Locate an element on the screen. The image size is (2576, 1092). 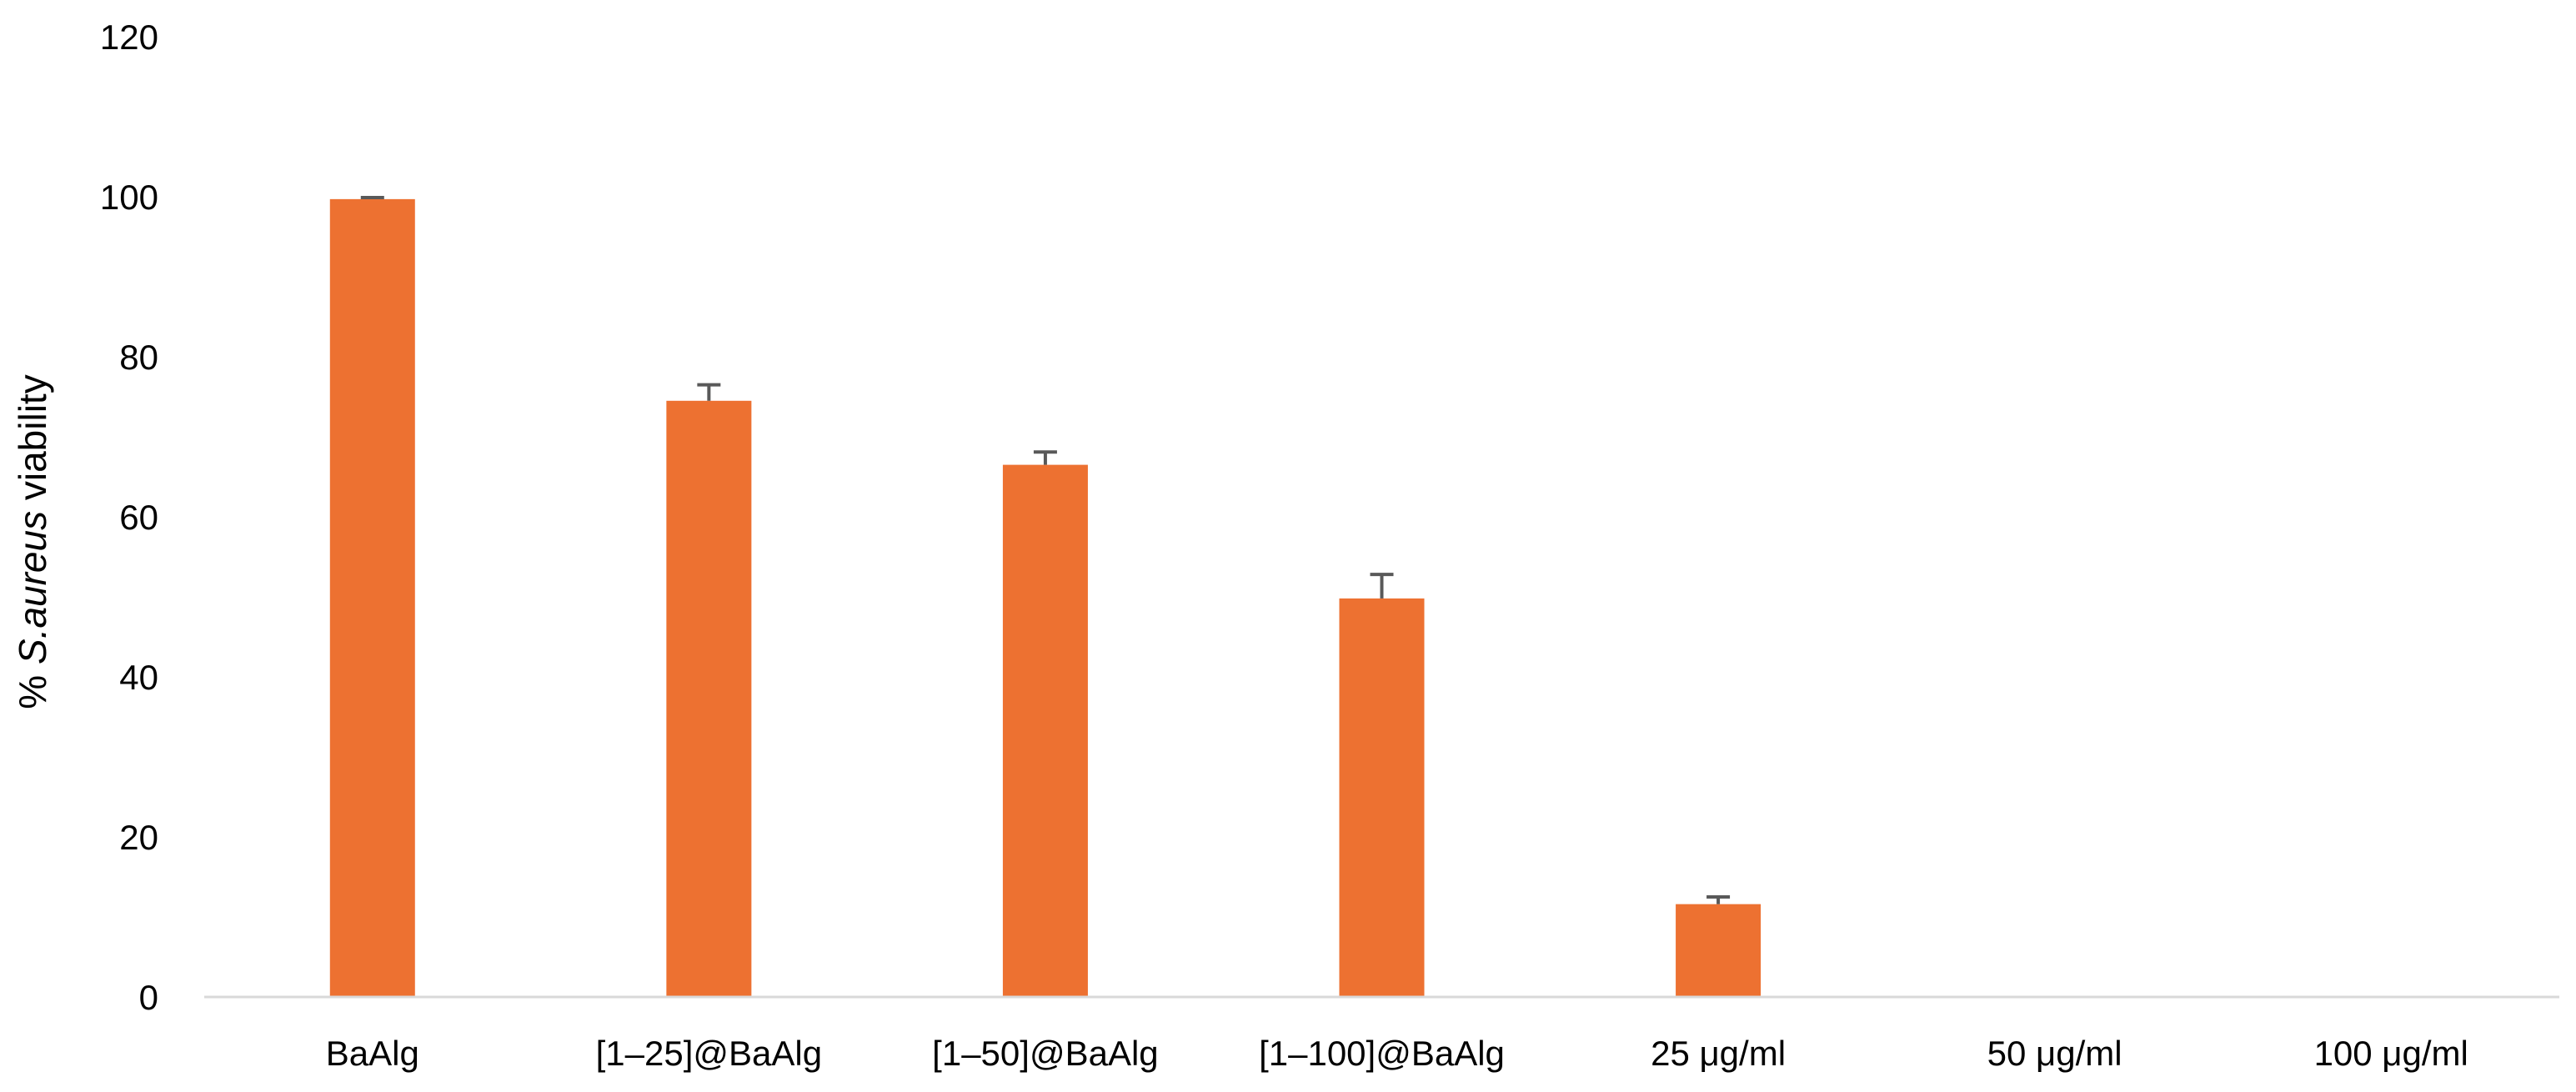
y-tick-label: 20 is located at coordinates (138, 837).